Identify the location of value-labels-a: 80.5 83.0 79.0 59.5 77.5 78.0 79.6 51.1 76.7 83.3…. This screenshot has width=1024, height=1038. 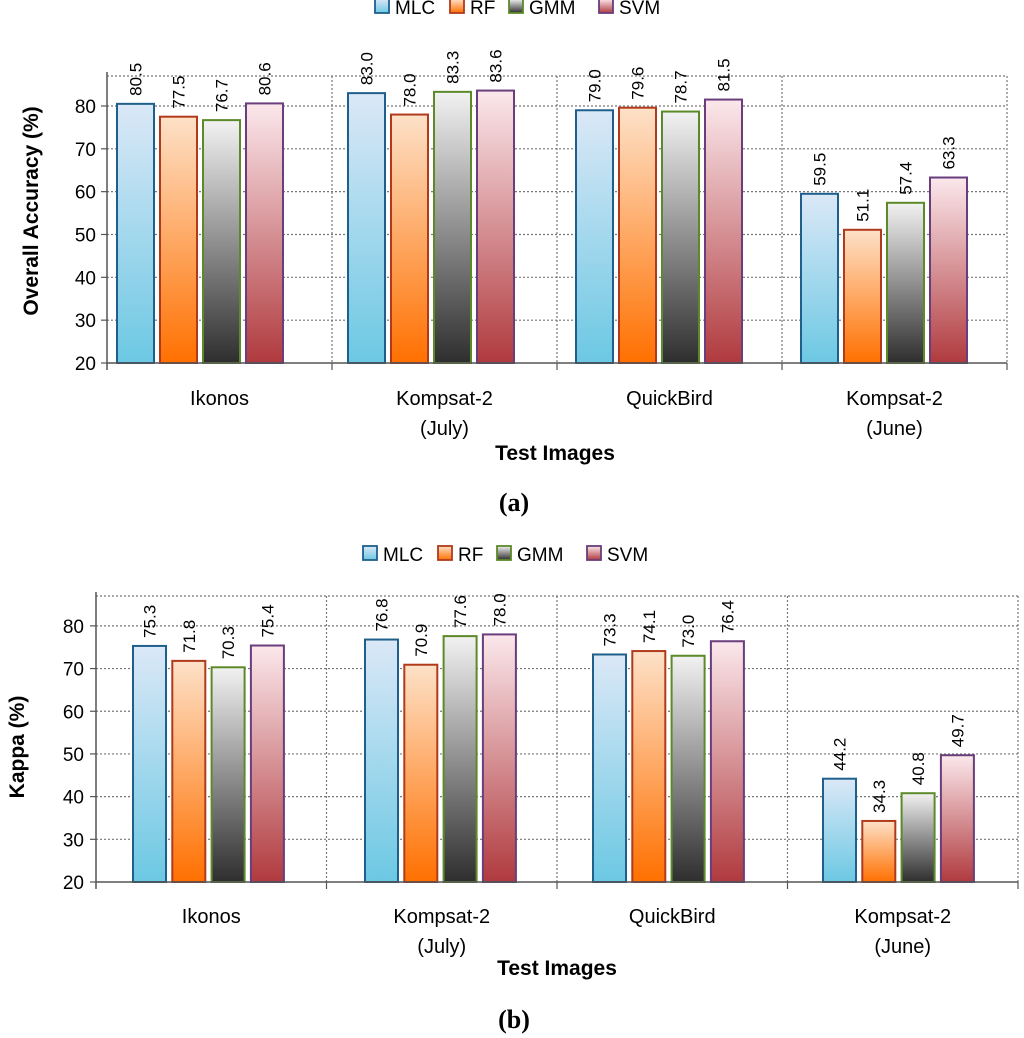
(543, 135).